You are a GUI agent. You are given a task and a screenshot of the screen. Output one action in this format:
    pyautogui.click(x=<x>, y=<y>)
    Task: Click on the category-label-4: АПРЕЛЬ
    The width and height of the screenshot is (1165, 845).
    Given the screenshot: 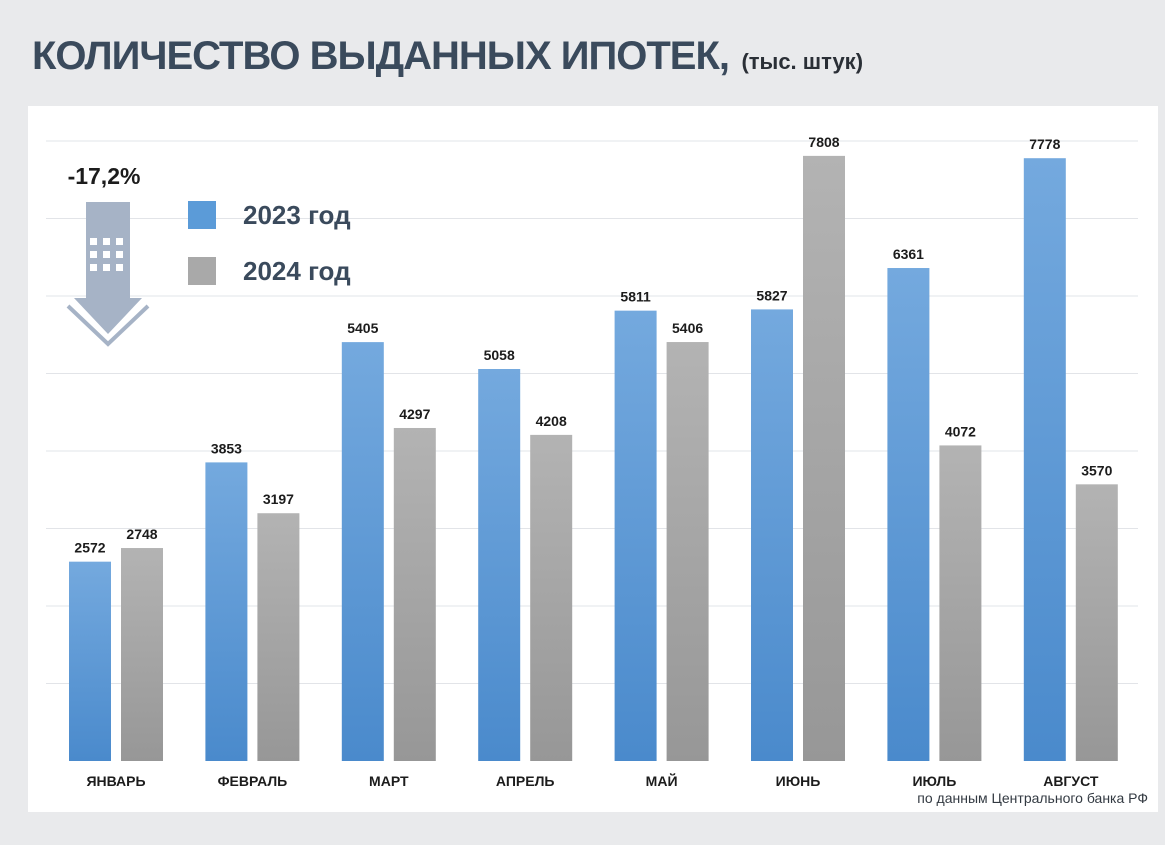 What is the action you would take?
    pyautogui.click(x=525, y=781)
    